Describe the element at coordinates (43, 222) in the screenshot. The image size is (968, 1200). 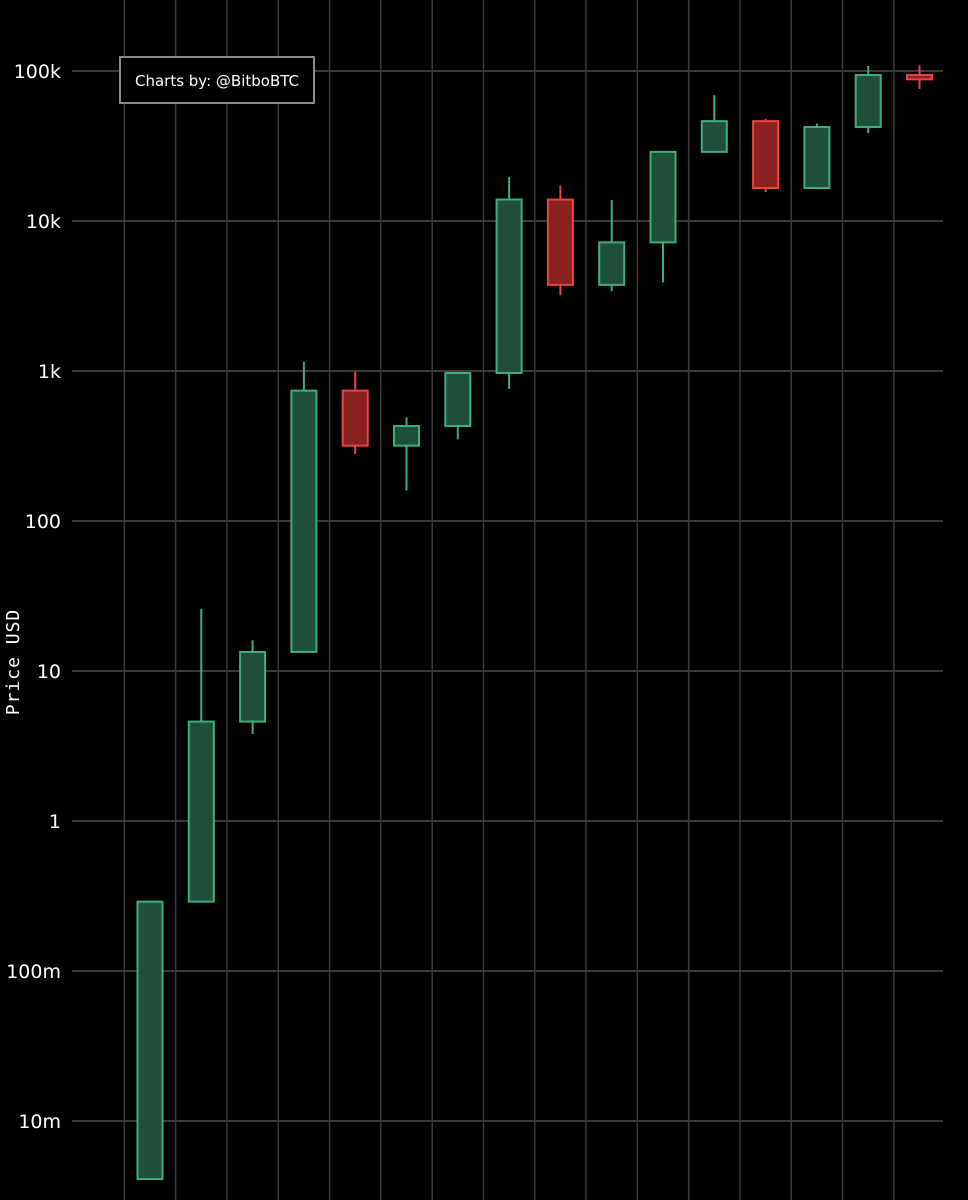
I see `y-tick-label: 10k` at that location.